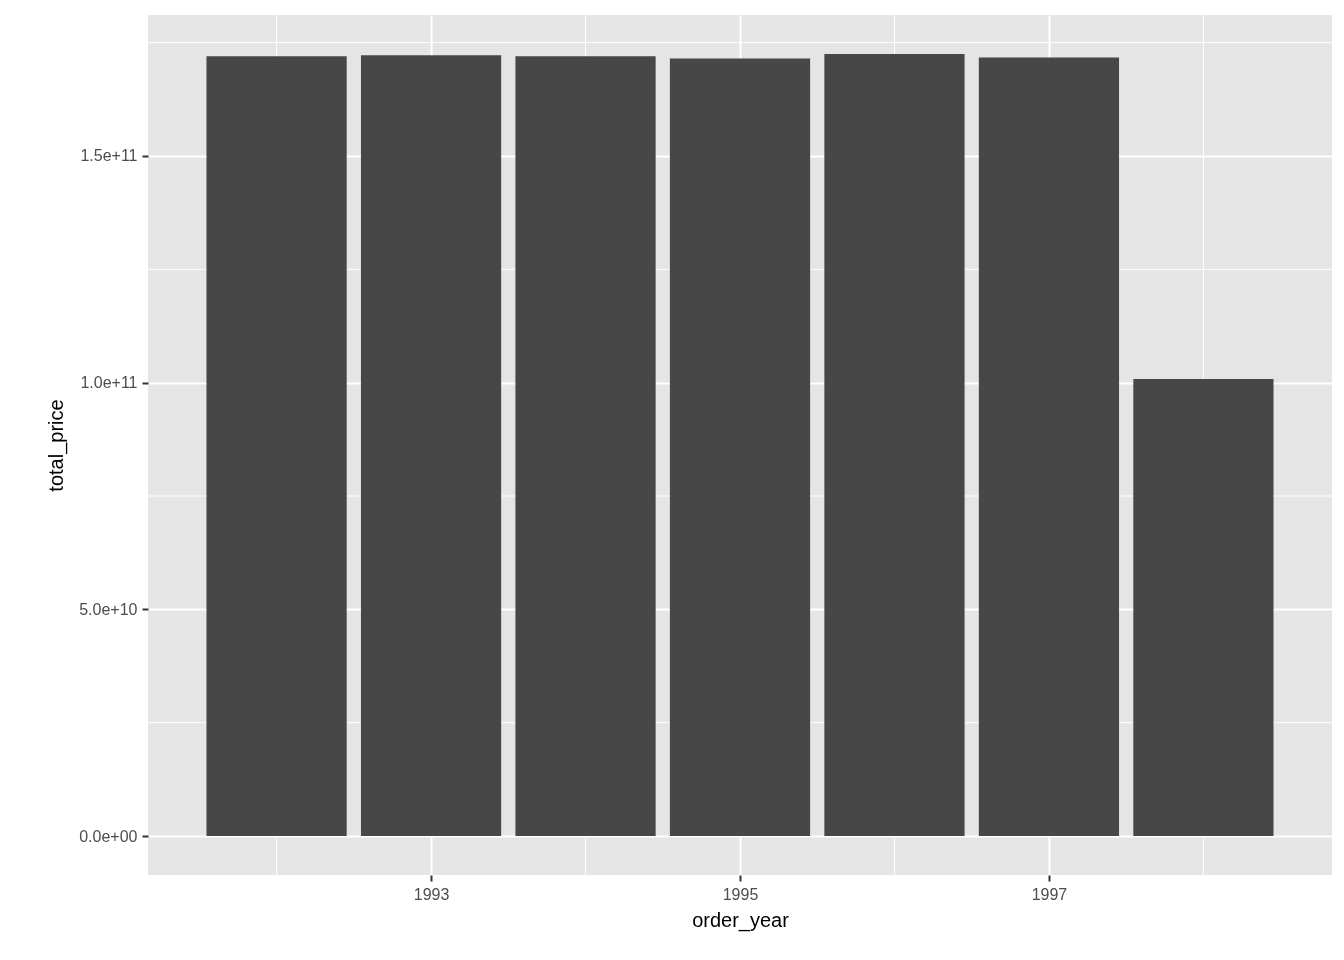  Describe the element at coordinates (741, 920) in the screenshot. I see `x-axis-title: order_year` at that location.